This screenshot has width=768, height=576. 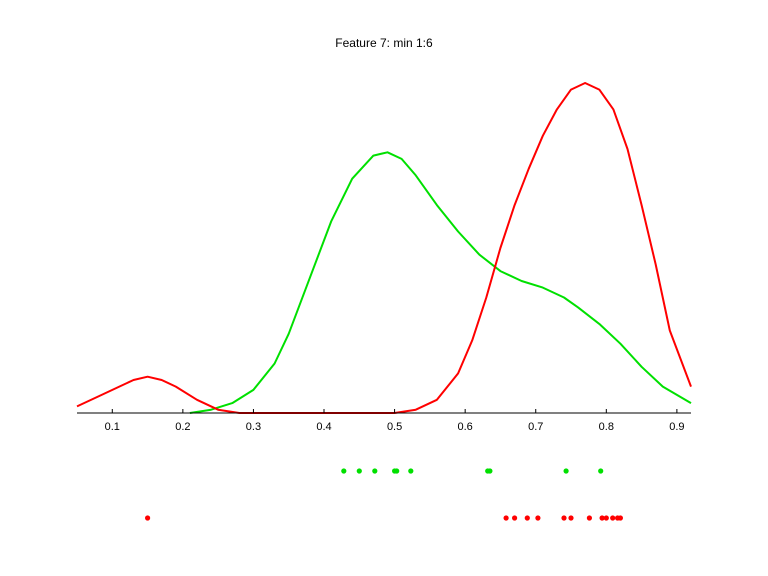 What do you see at coordinates (384, 494) in the screenshot?
I see `sample-points` at bounding box center [384, 494].